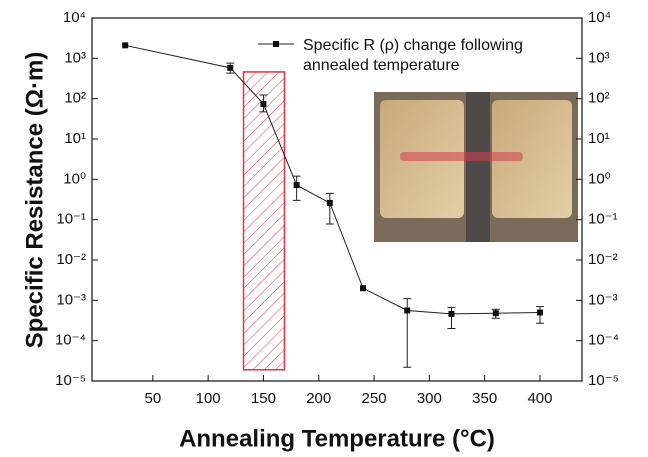 The width and height of the screenshot is (648, 457). Describe the element at coordinates (71, 299) in the screenshot. I see `y-tick-label: 10⁻³` at that location.